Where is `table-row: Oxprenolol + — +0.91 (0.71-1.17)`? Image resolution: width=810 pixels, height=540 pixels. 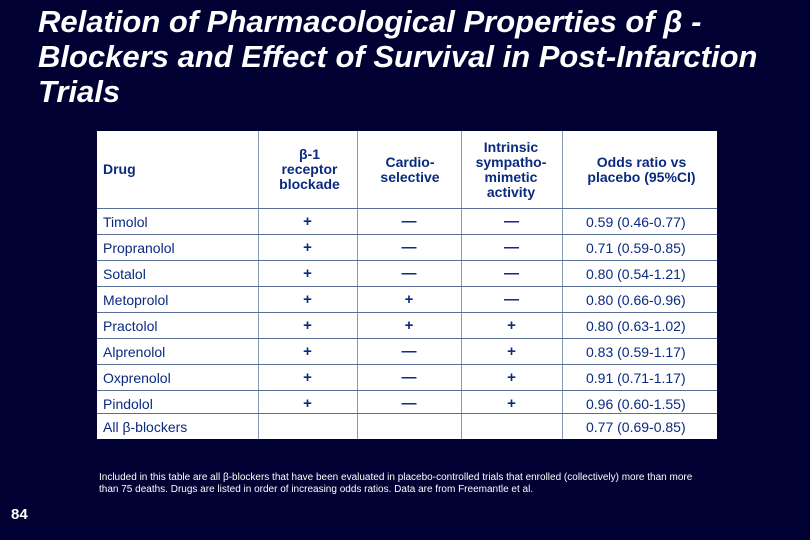
table-row: Oxprenolol + — +0.91 (0.71-1.17) is located at coordinates (407, 377).